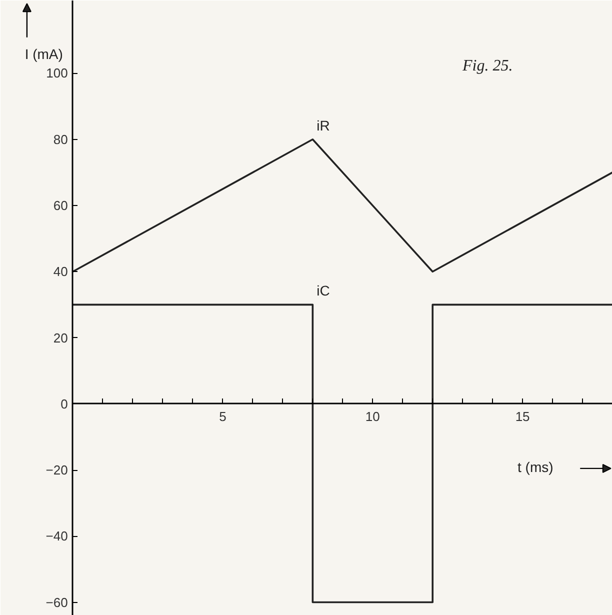 The height and width of the screenshot is (615, 612). Describe the element at coordinates (487, 65) in the screenshot. I see `annotation: Fig. 25.` at that location.